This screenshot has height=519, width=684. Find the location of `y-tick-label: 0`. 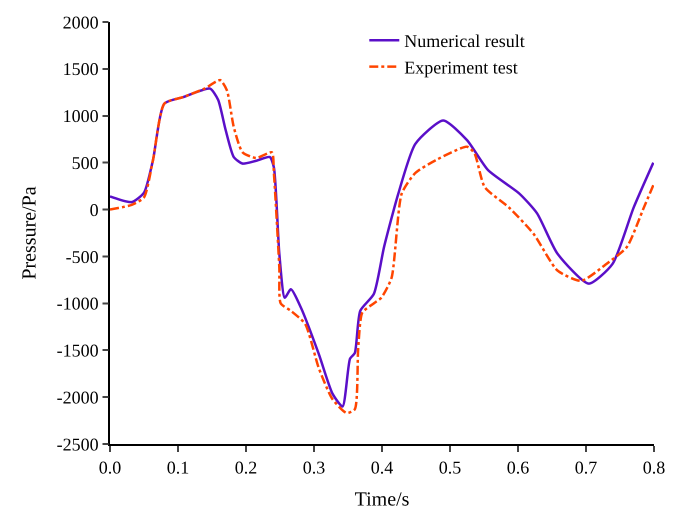

y-tick-label: 0 is located at coordinates (94, 210).